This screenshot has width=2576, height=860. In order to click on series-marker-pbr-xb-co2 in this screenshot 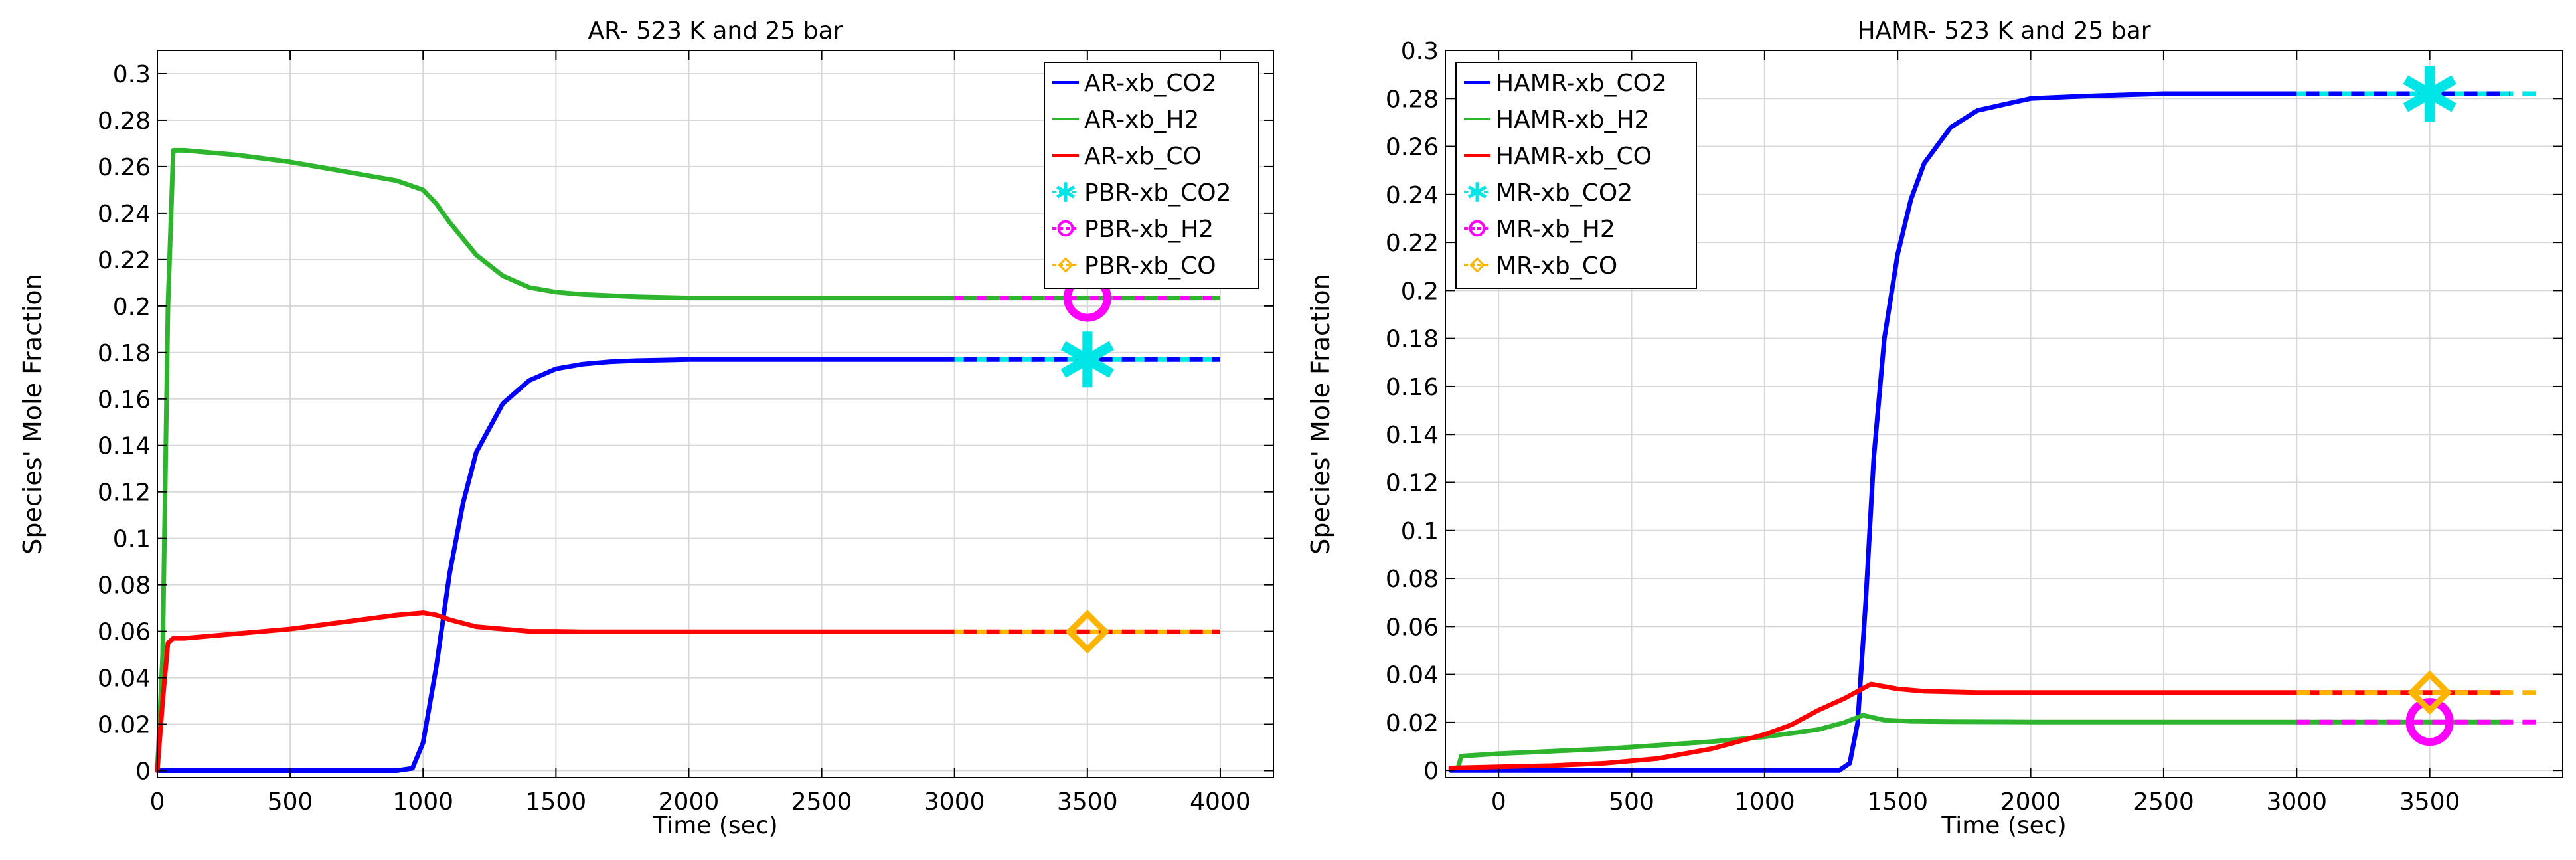, I will do `click(1087, 359)`.